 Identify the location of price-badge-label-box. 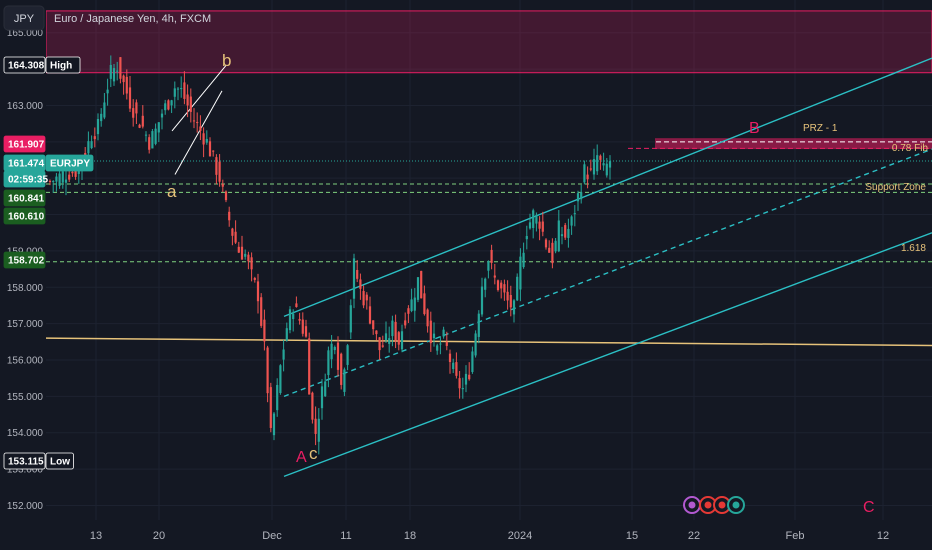
(59, 461).